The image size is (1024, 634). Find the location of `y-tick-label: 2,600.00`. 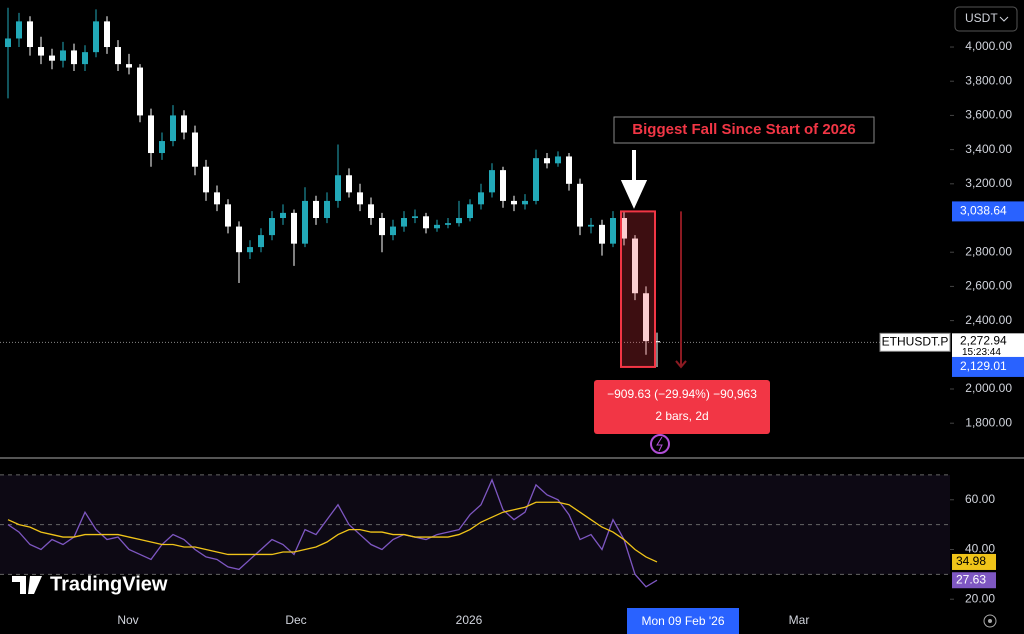

y-tick-label: 2,600.00 is located at coordinates (988, 286).